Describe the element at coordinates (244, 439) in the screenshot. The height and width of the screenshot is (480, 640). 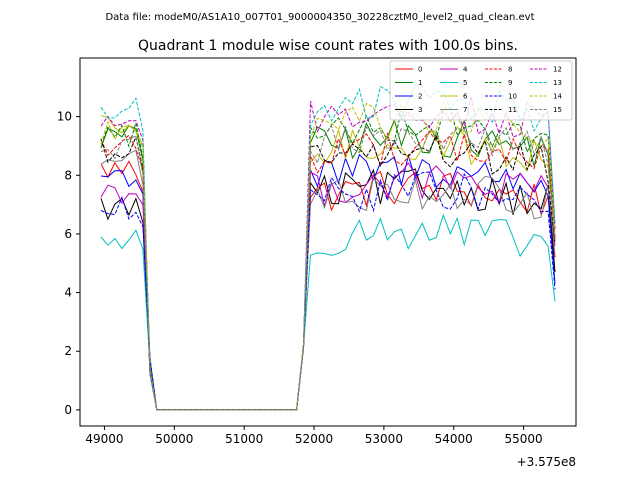
I see `x-tick-label: 51000` at that location.